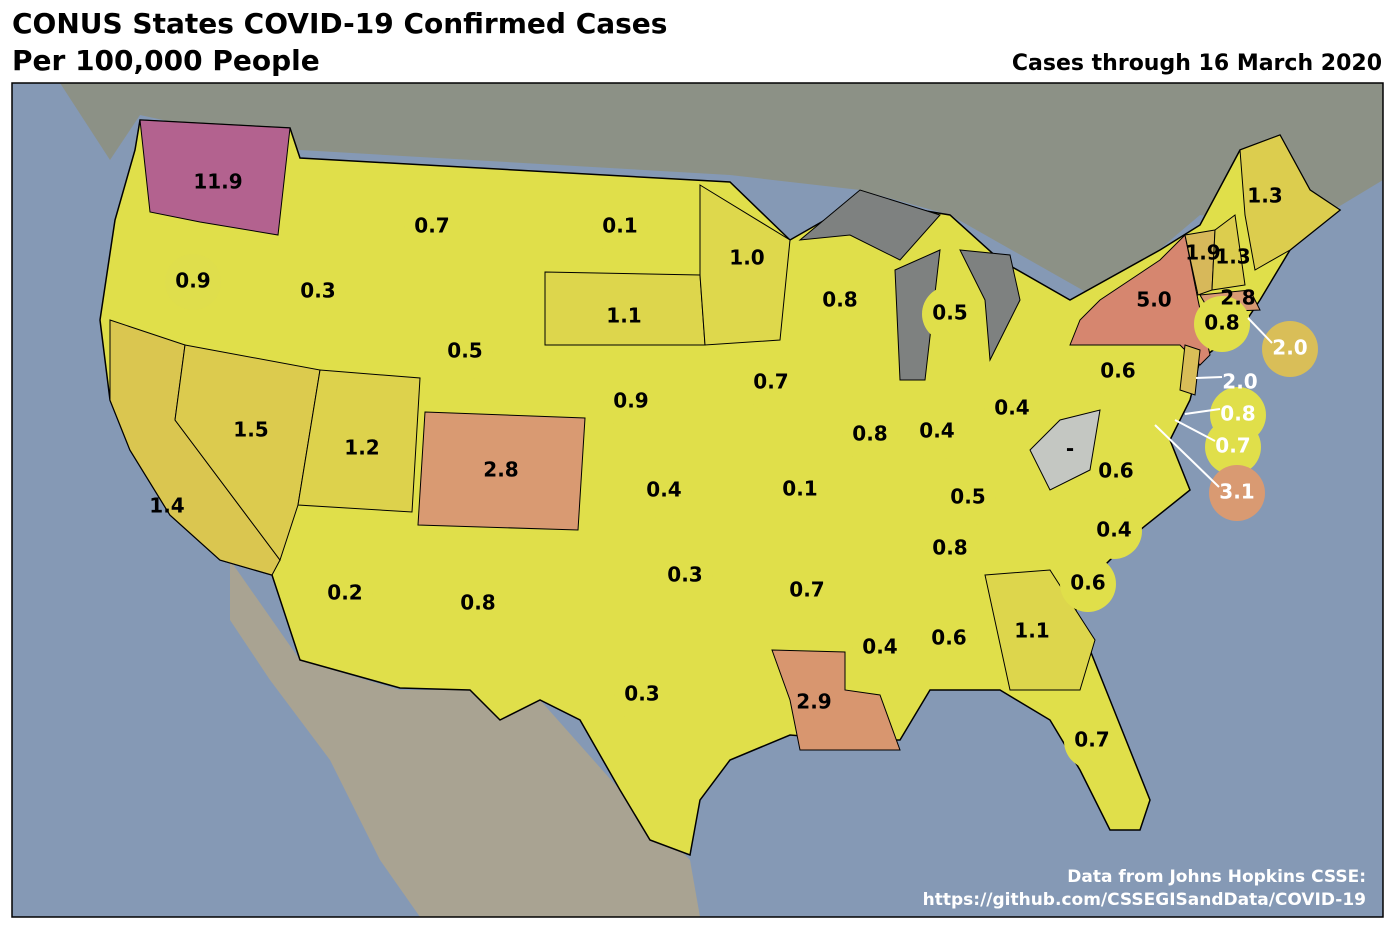 This screenshot has width=1395, height=934. What do you see at coordinates (1153, 300) in the screenshot?
I see `state-label: 5.0` at bounding box center [1153, 300].